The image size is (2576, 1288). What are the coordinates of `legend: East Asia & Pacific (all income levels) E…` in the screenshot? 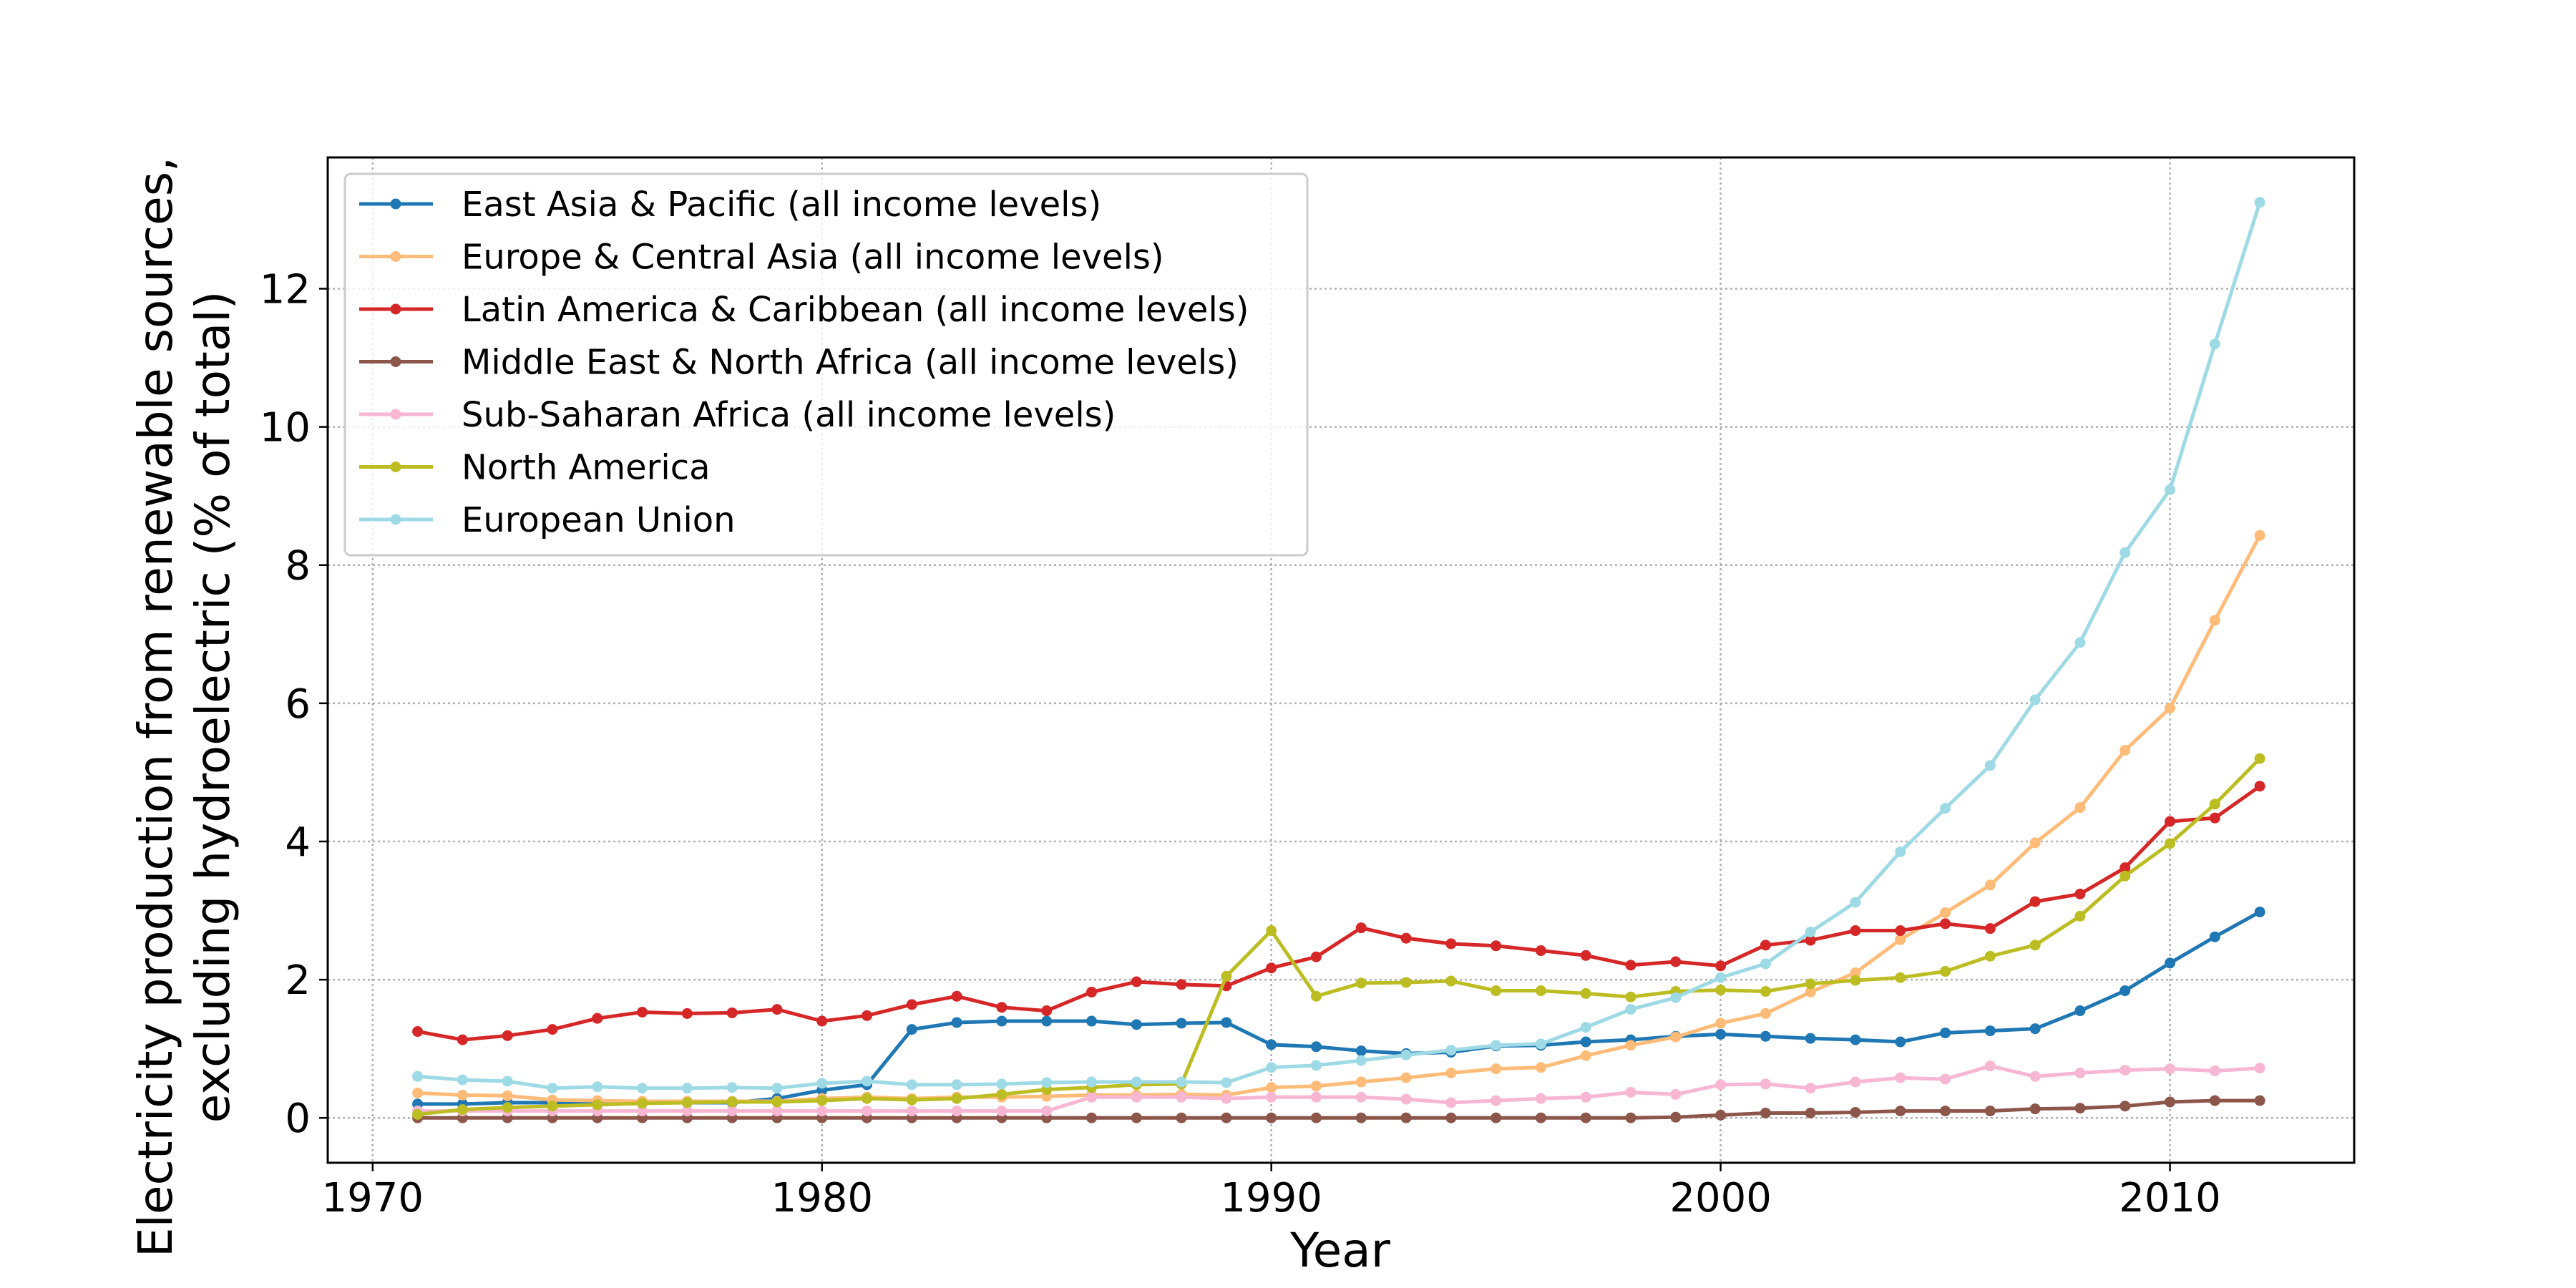 It's located at (826, 364).